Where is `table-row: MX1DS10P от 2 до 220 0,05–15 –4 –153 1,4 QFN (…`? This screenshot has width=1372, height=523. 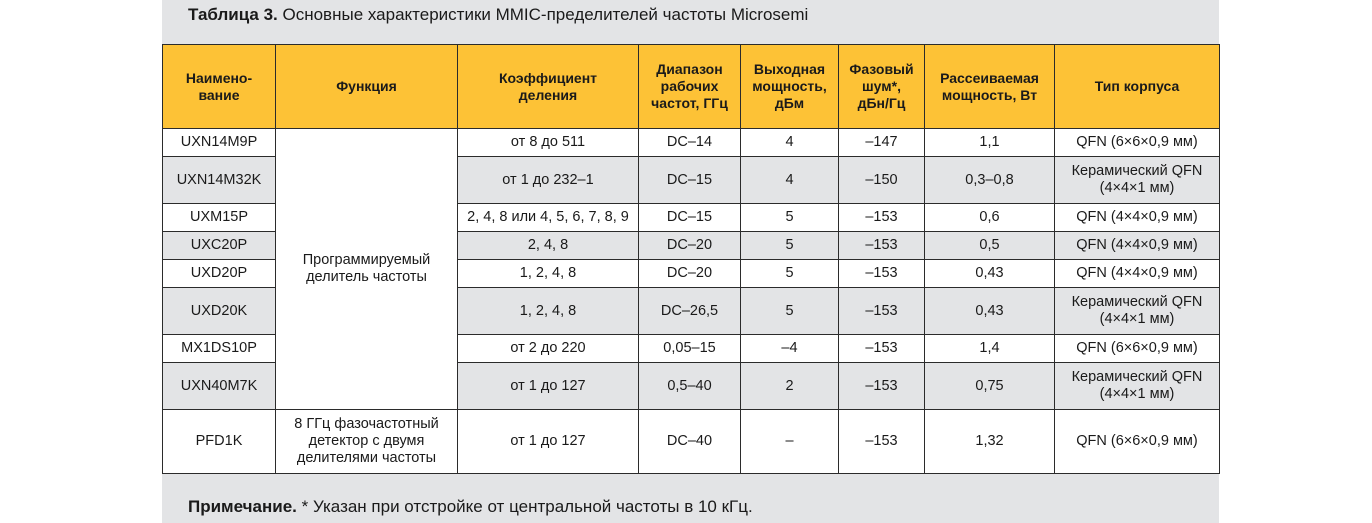
table-row: MX1DS10P от 2 до 220 0,05–15 –4 –153 1,4 QFN (… is located at coordinates (691, 348).